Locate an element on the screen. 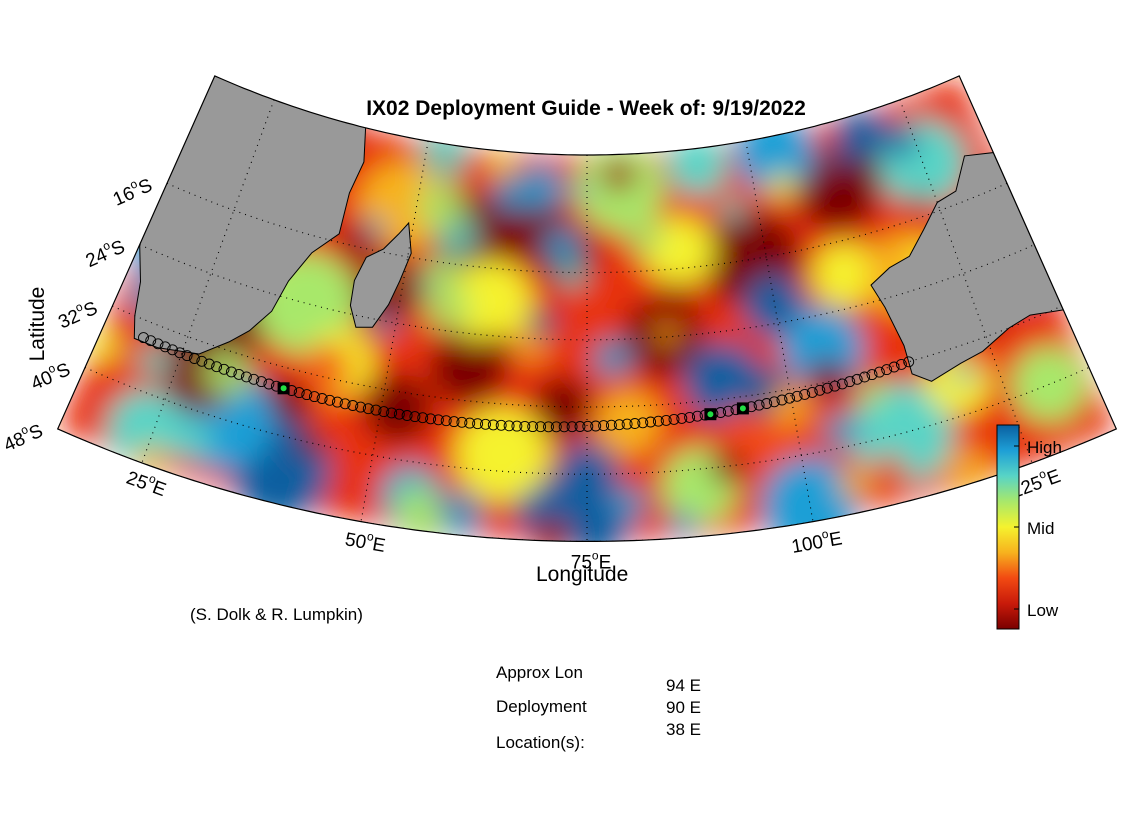 The width and height of the screenshot is (1122, 827). svg-text: 50oE is located at coordinates (365, 541).